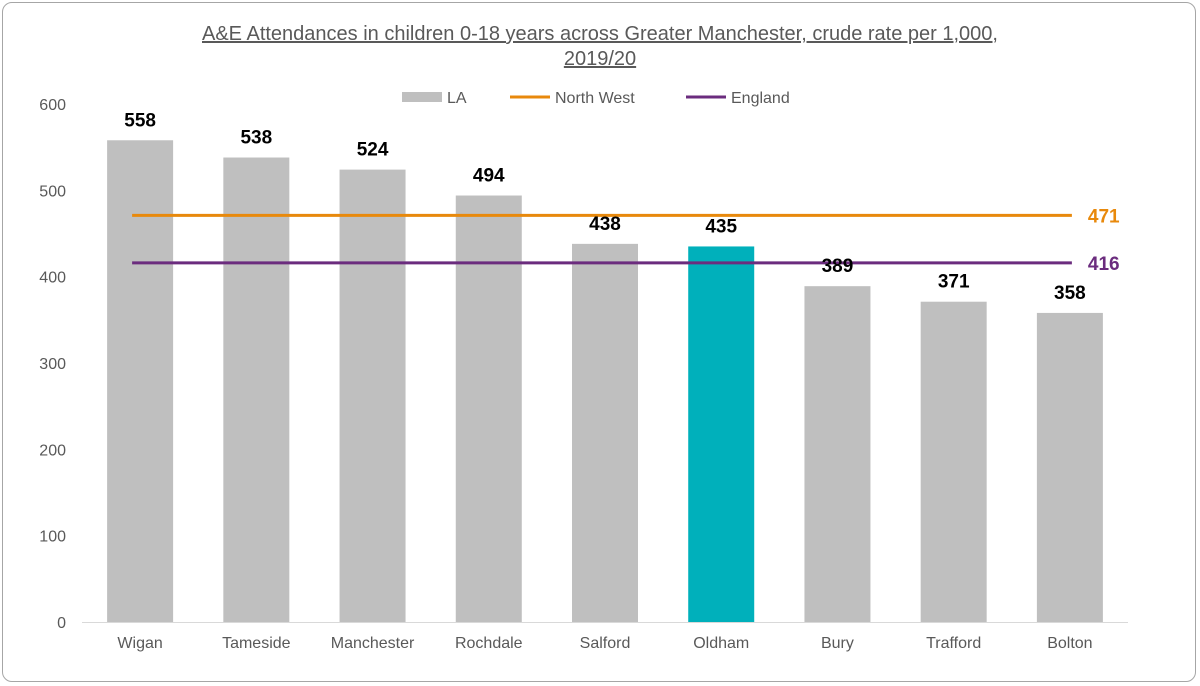  I want to click on bar-bury, so click(837, 454).